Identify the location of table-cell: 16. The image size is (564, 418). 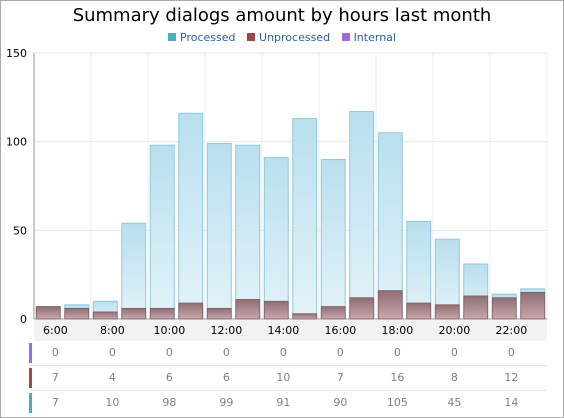
(397, 377).